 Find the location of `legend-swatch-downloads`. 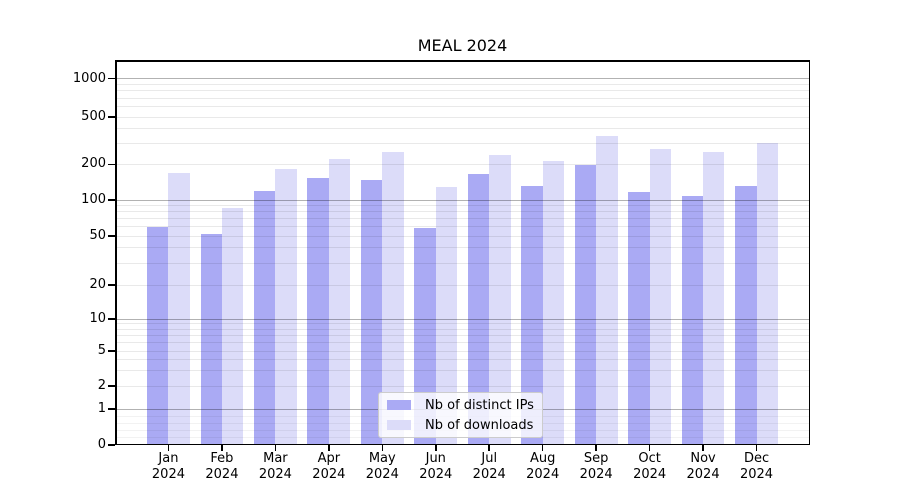

legend-swatch-downloads is located at coordinates (399, 425).